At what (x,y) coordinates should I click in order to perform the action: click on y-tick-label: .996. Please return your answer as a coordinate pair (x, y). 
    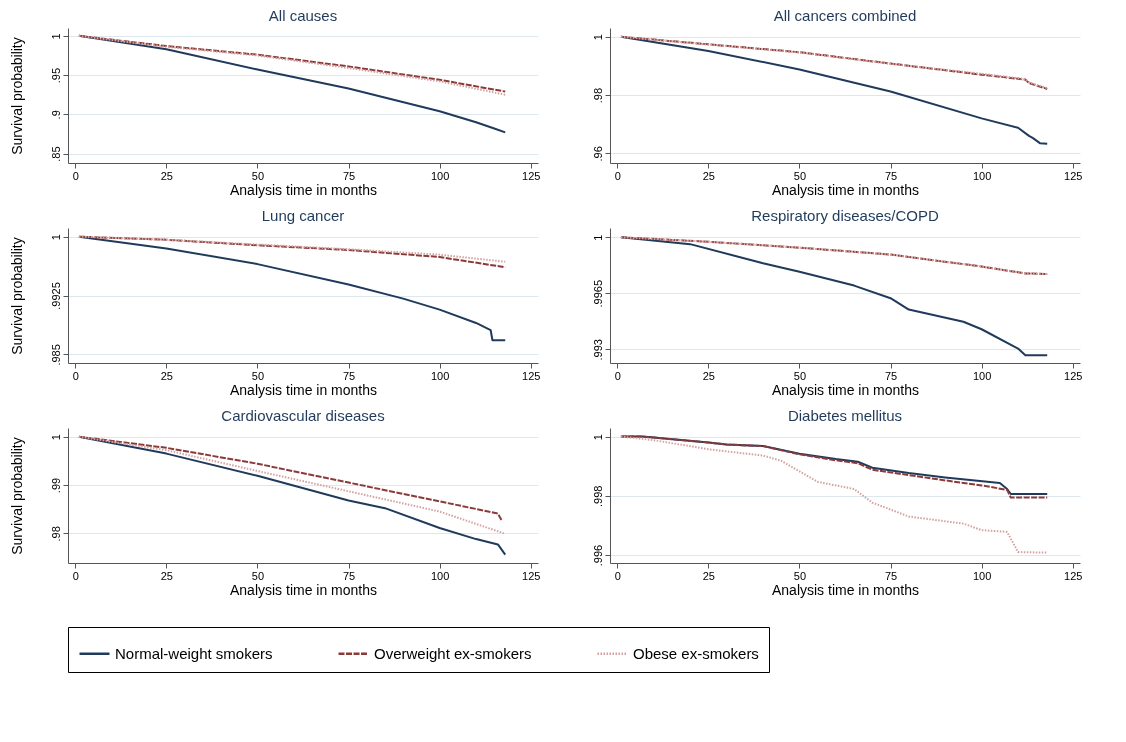
    Looking at the image, I should click on (597, 555).